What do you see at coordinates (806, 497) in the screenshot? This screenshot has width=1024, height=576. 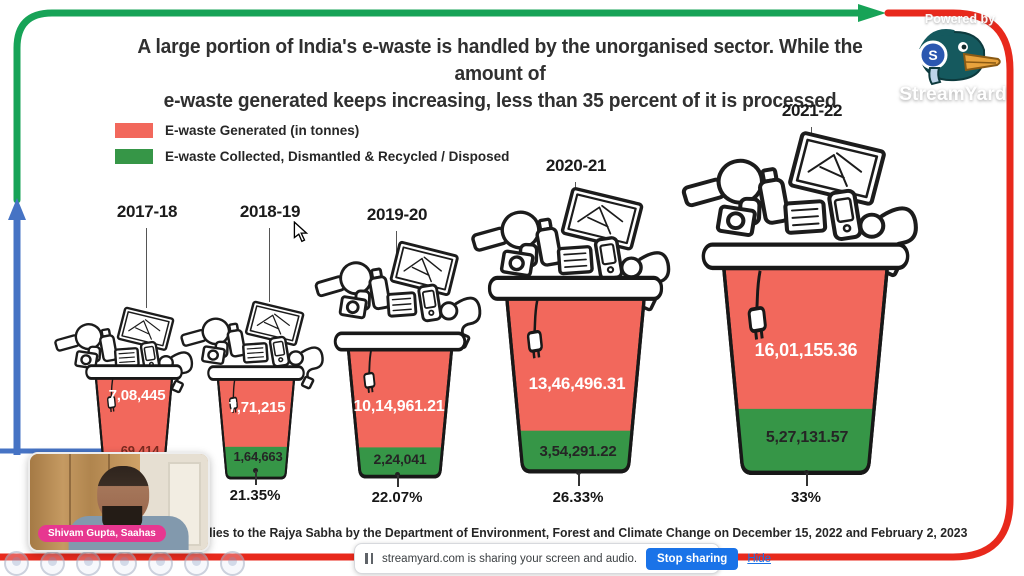 I see `percent-2021-22: 33%` at bounding box center [806, 497].